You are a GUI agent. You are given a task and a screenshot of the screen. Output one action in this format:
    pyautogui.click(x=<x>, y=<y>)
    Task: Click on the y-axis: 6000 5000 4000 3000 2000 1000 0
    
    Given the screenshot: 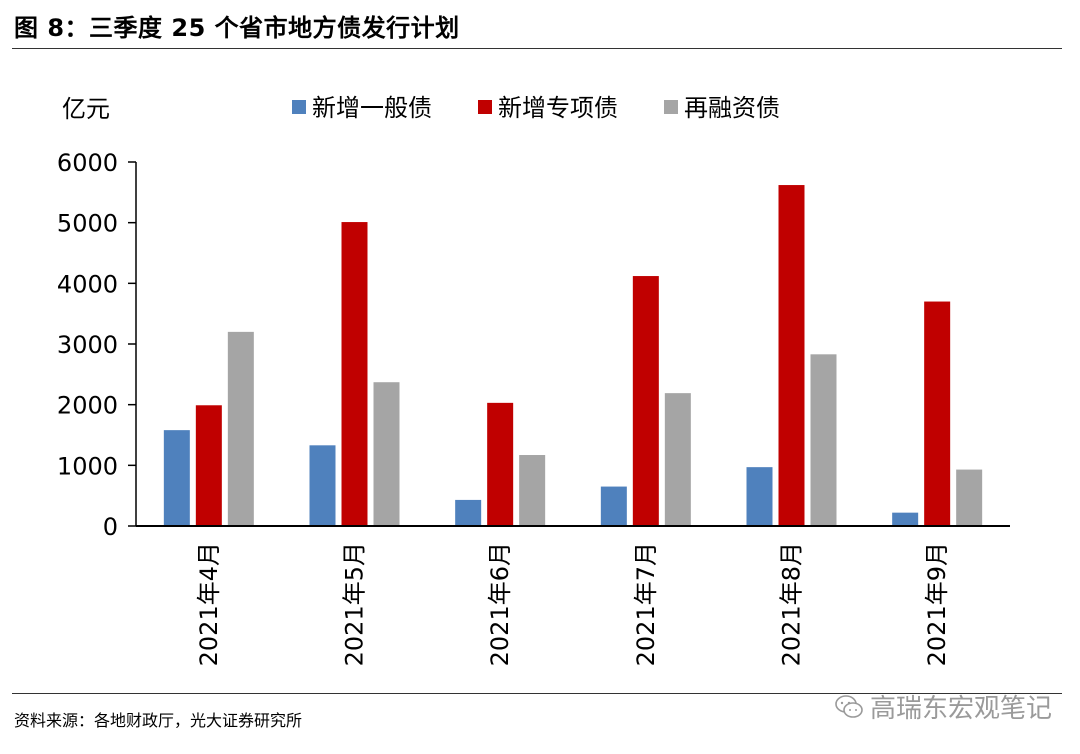 What is the action you would take?
    pyautogui.click(x=97, y=345)
    